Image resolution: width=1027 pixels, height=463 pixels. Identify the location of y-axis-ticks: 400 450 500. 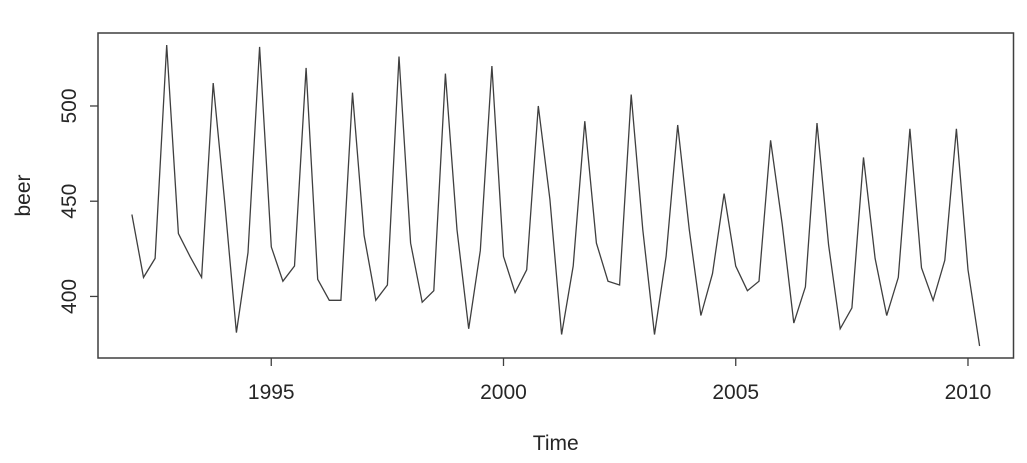
(78, 201).